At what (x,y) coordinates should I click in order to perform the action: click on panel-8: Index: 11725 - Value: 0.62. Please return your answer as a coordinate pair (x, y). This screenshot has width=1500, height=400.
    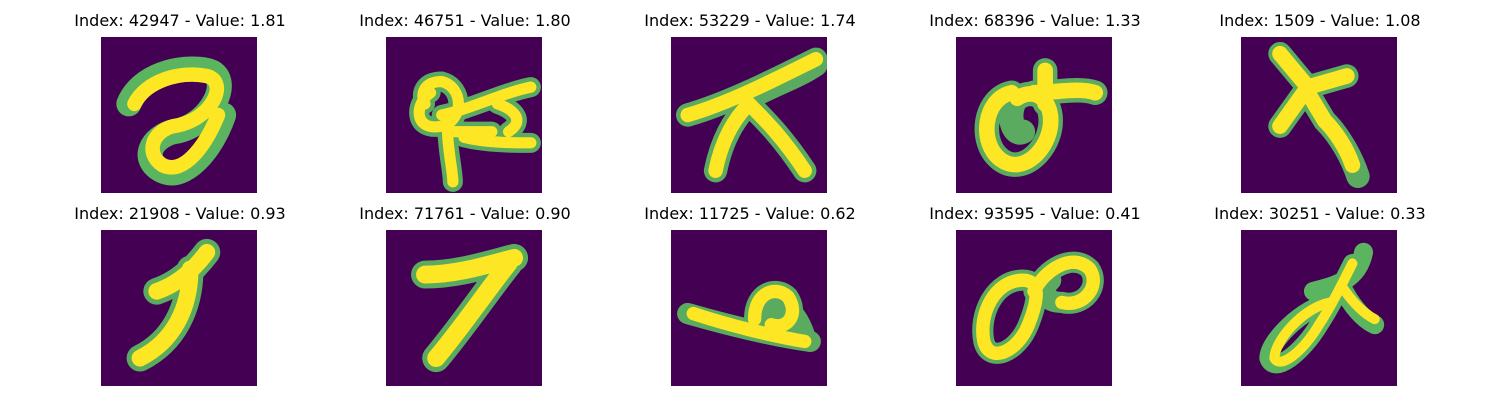
    Looking at the image, I should click on (750, 295).